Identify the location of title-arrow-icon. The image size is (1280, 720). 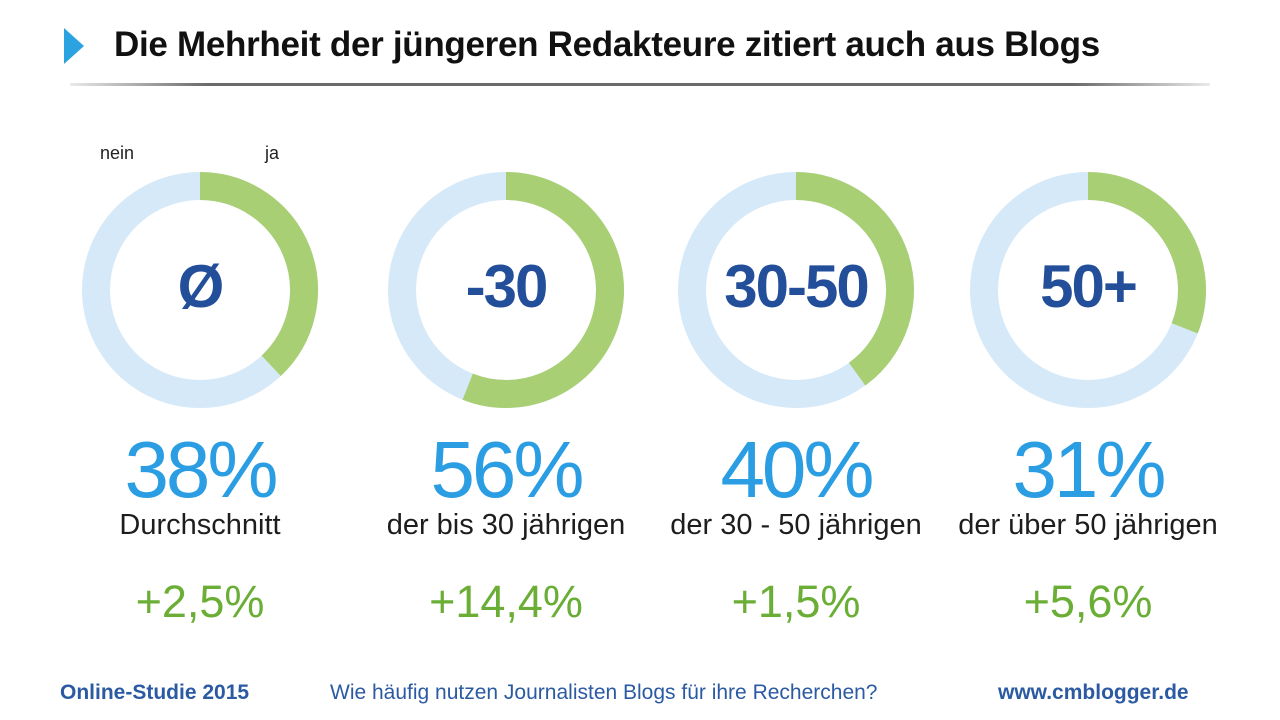
(74, 46).